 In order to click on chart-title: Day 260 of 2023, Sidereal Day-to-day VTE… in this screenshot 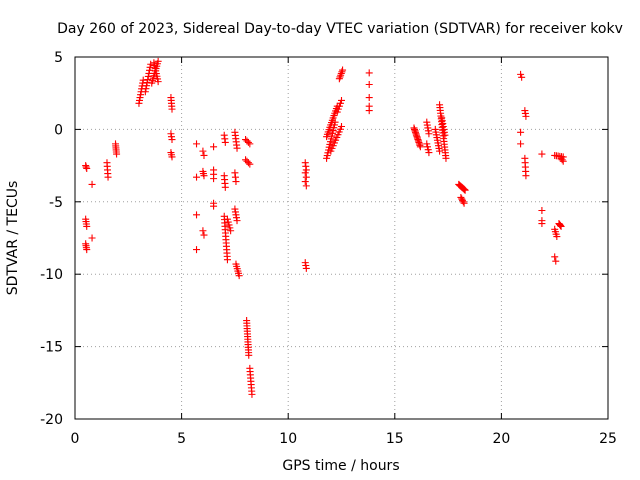, I will do `click(340, 29)`.